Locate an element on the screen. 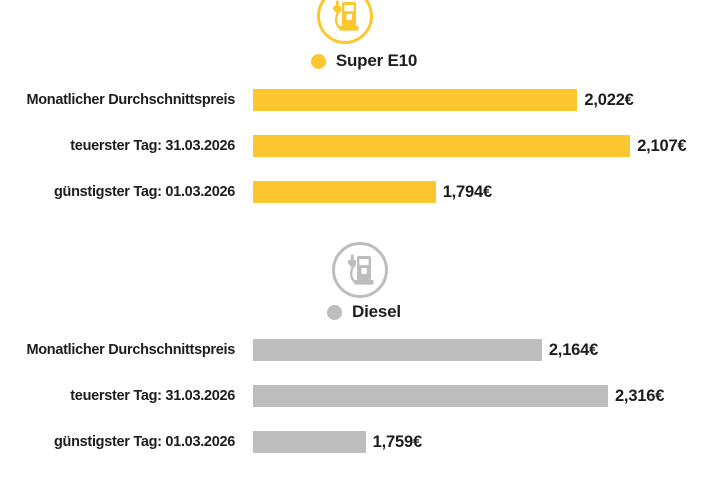  bar-row: teuerster Tag: 31.03.2026 2,107€ is located at coordinates (364, 146).